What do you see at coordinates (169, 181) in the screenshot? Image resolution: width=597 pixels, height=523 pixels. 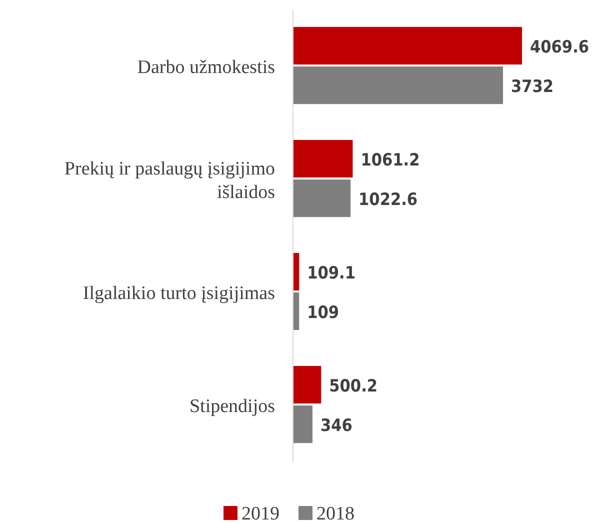 I see `y-tick-label: Prekių ir paslaugų įsigijimo išlaidos` at bounding box center [169, 181].